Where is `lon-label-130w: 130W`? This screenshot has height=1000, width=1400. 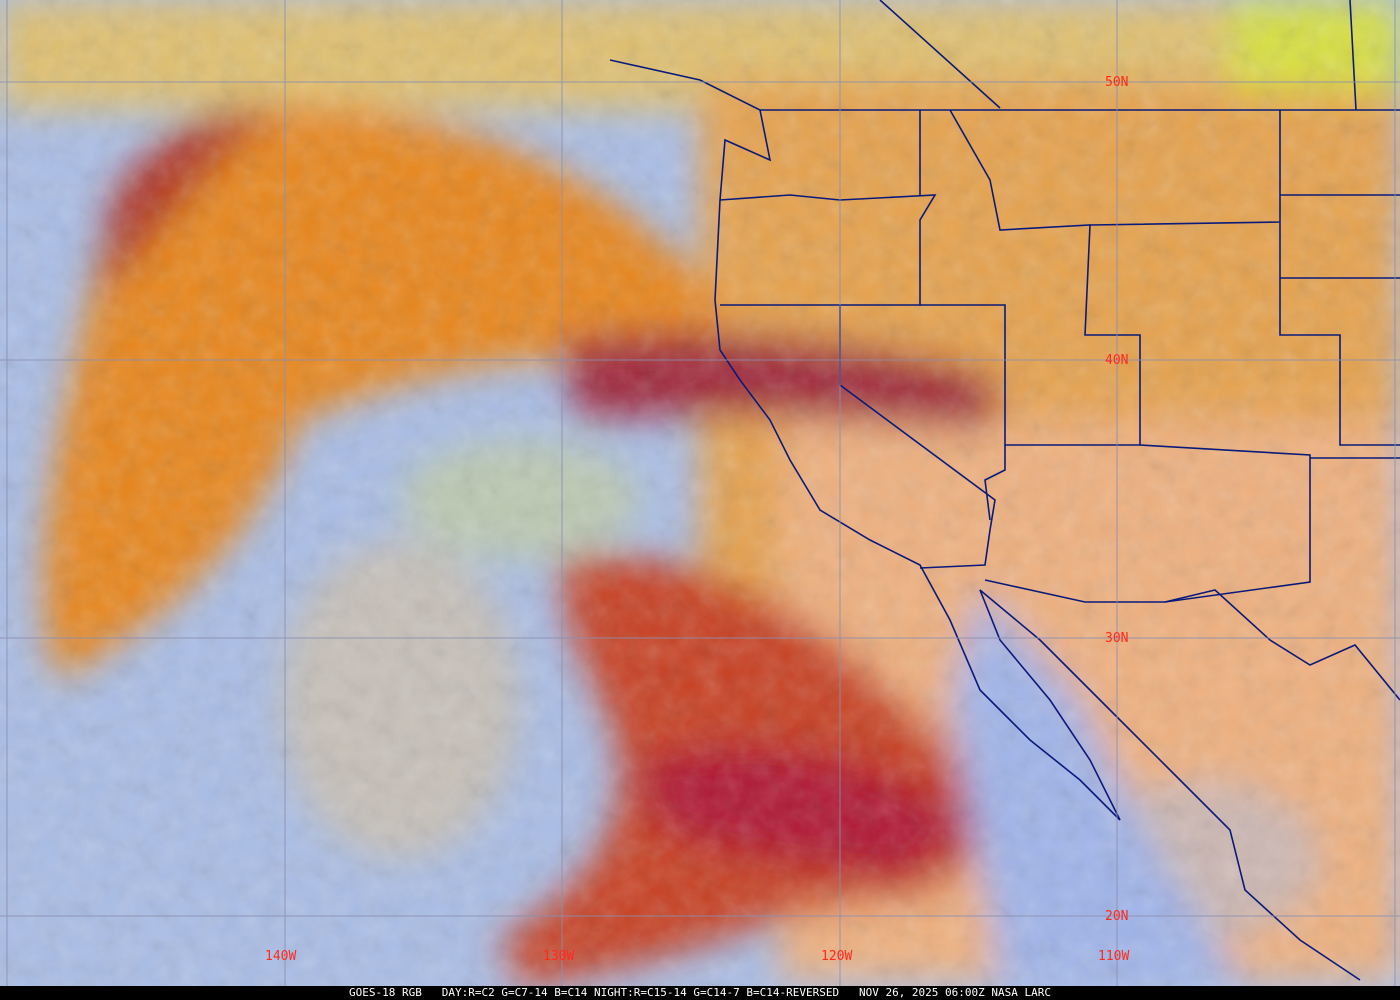 lon-label-130w: 130W is located at coordinates (558, 956).